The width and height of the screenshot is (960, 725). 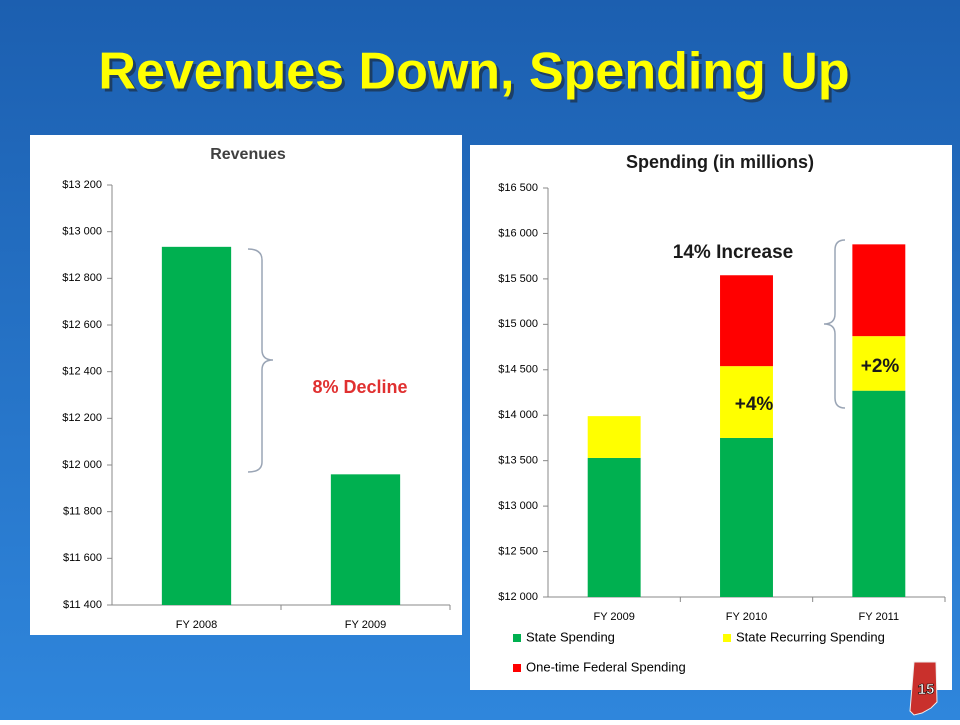 I want to click on legend-label: One-time Federal Spending, so click(x=606, y=666).